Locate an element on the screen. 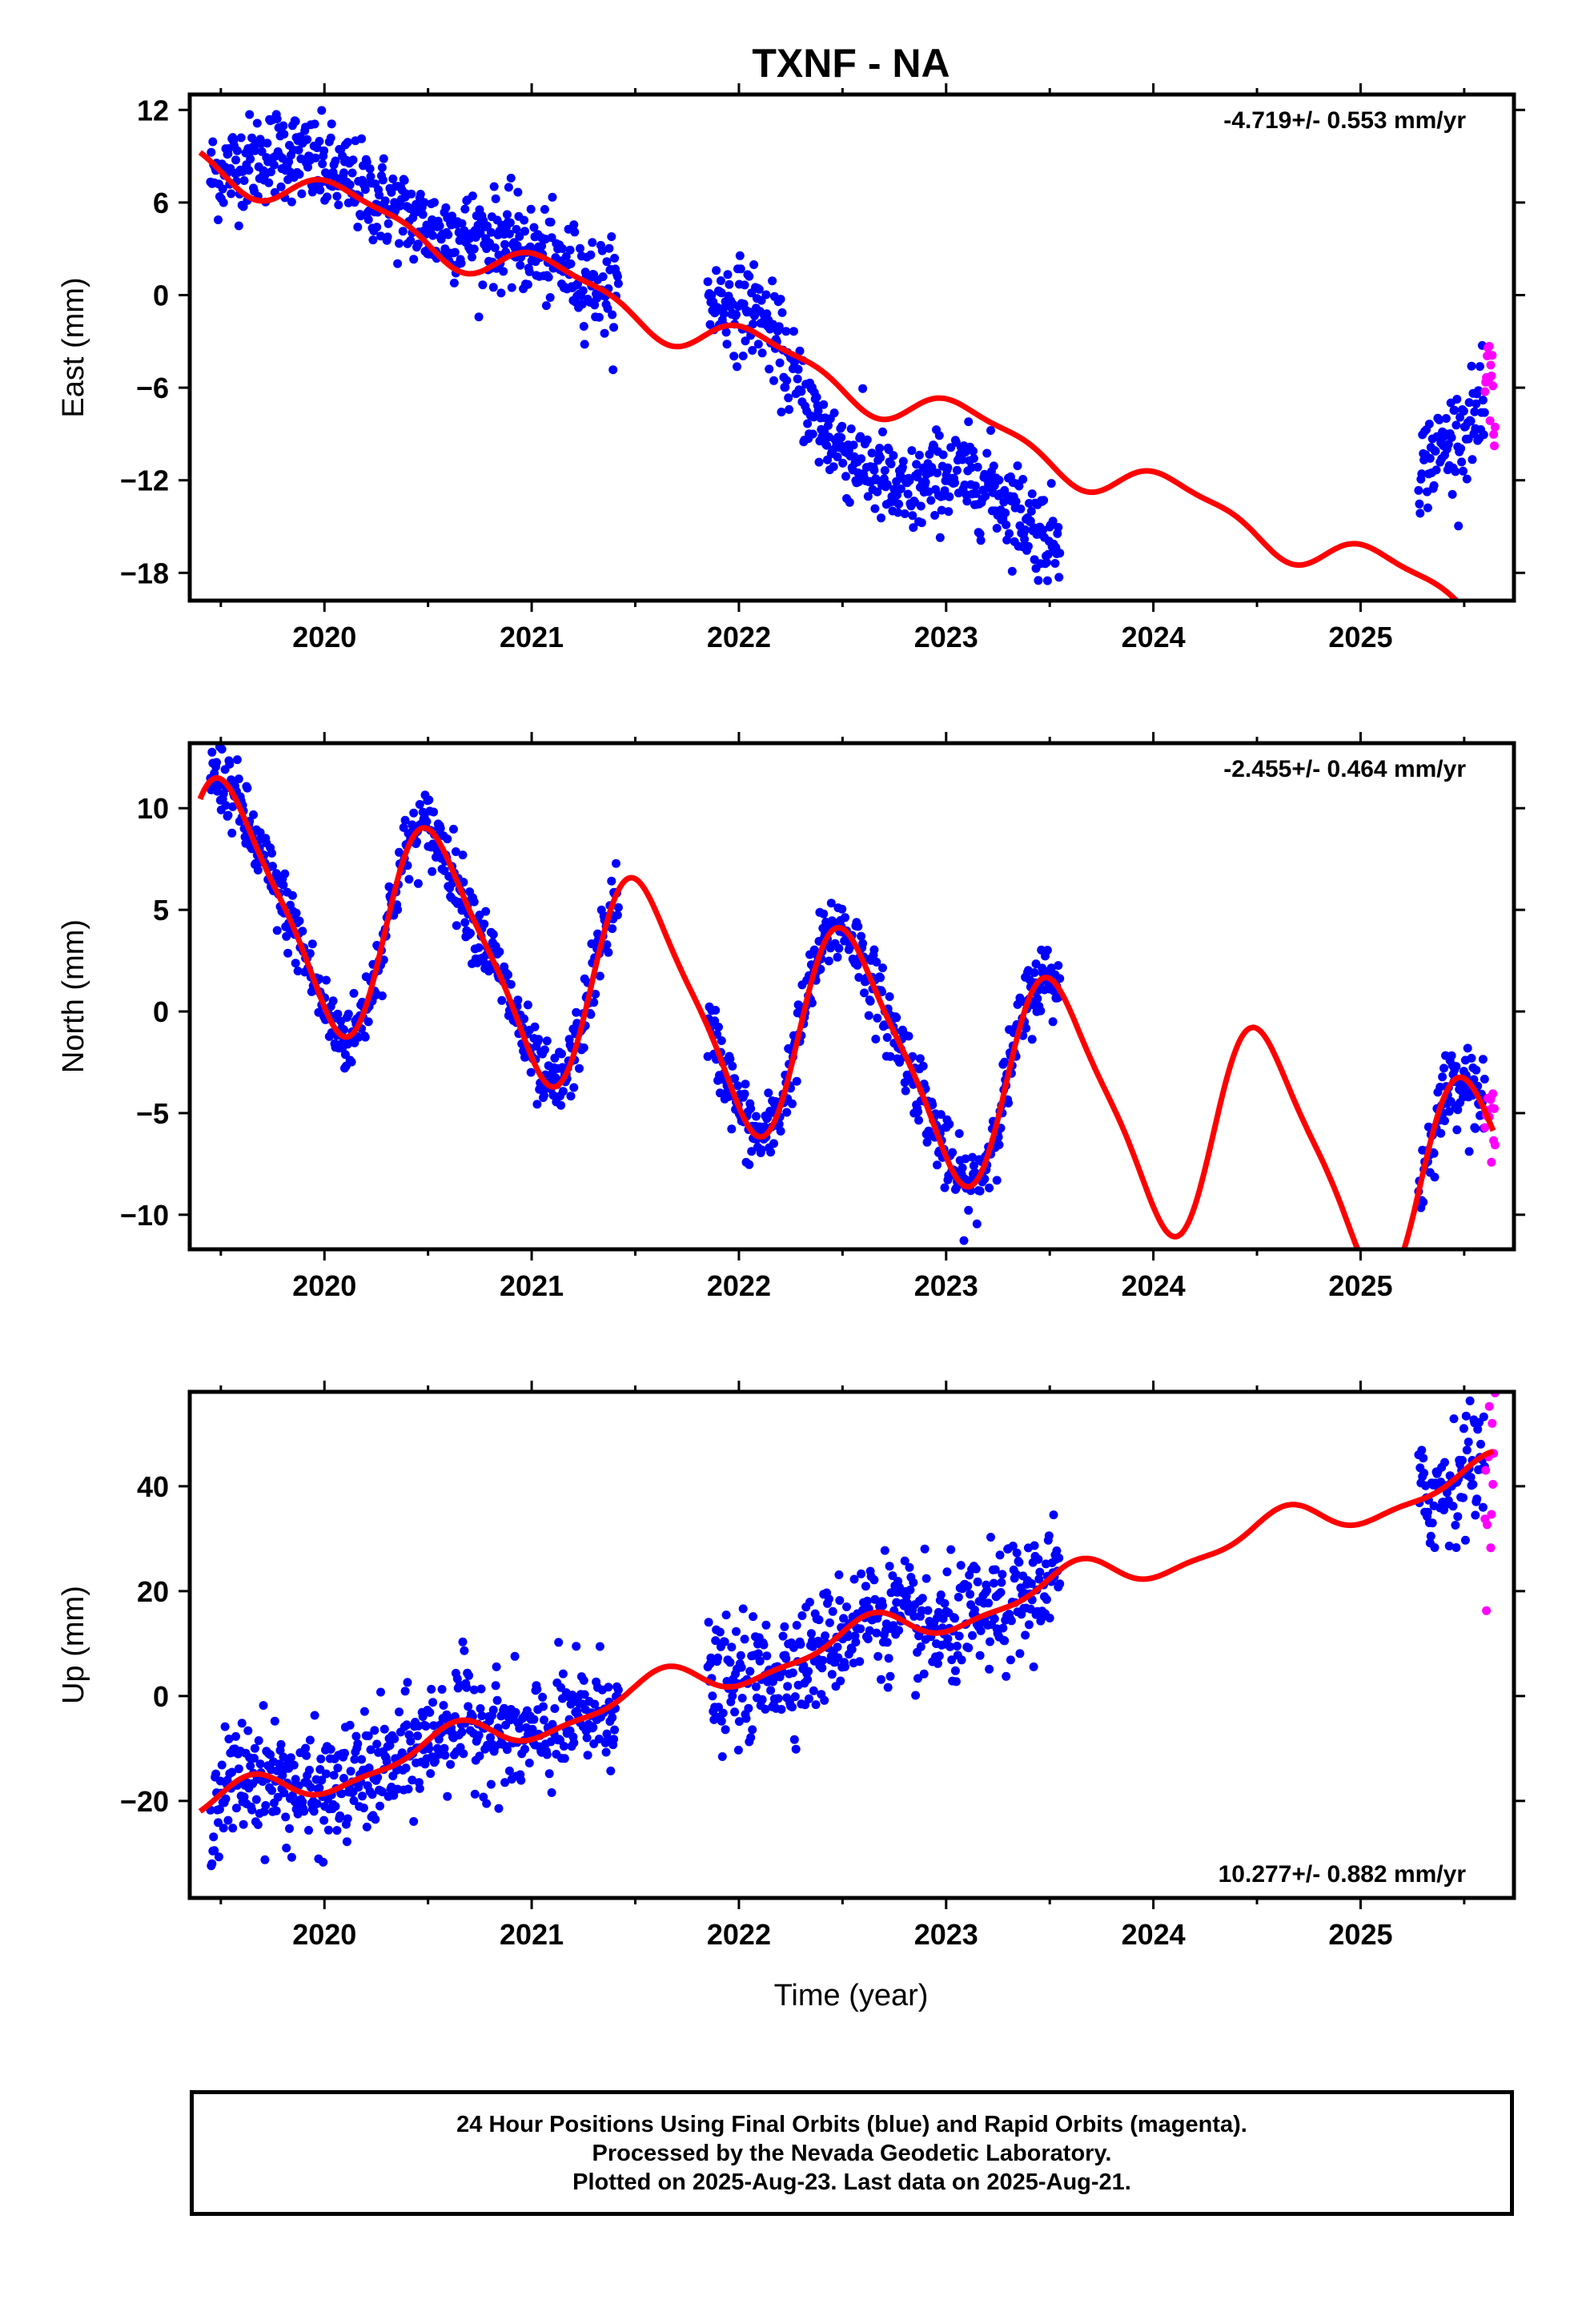  east-x-tick-label: 2025 is located at coordinates (1360, 637).